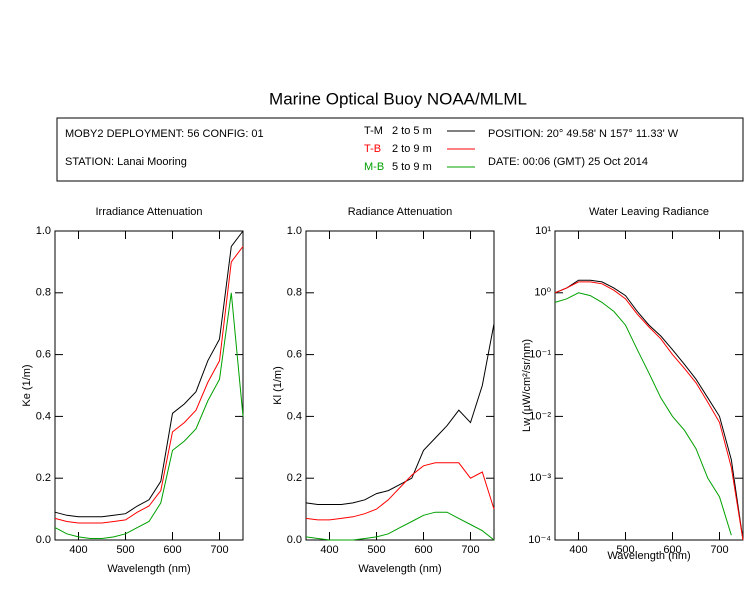 The width and height of the screenshot is (750, 600). What do you see at coordinates (412, 131) in the screenshot?
I see `legend-depth: 2 to 5 m` at bounding box center [412, 131].